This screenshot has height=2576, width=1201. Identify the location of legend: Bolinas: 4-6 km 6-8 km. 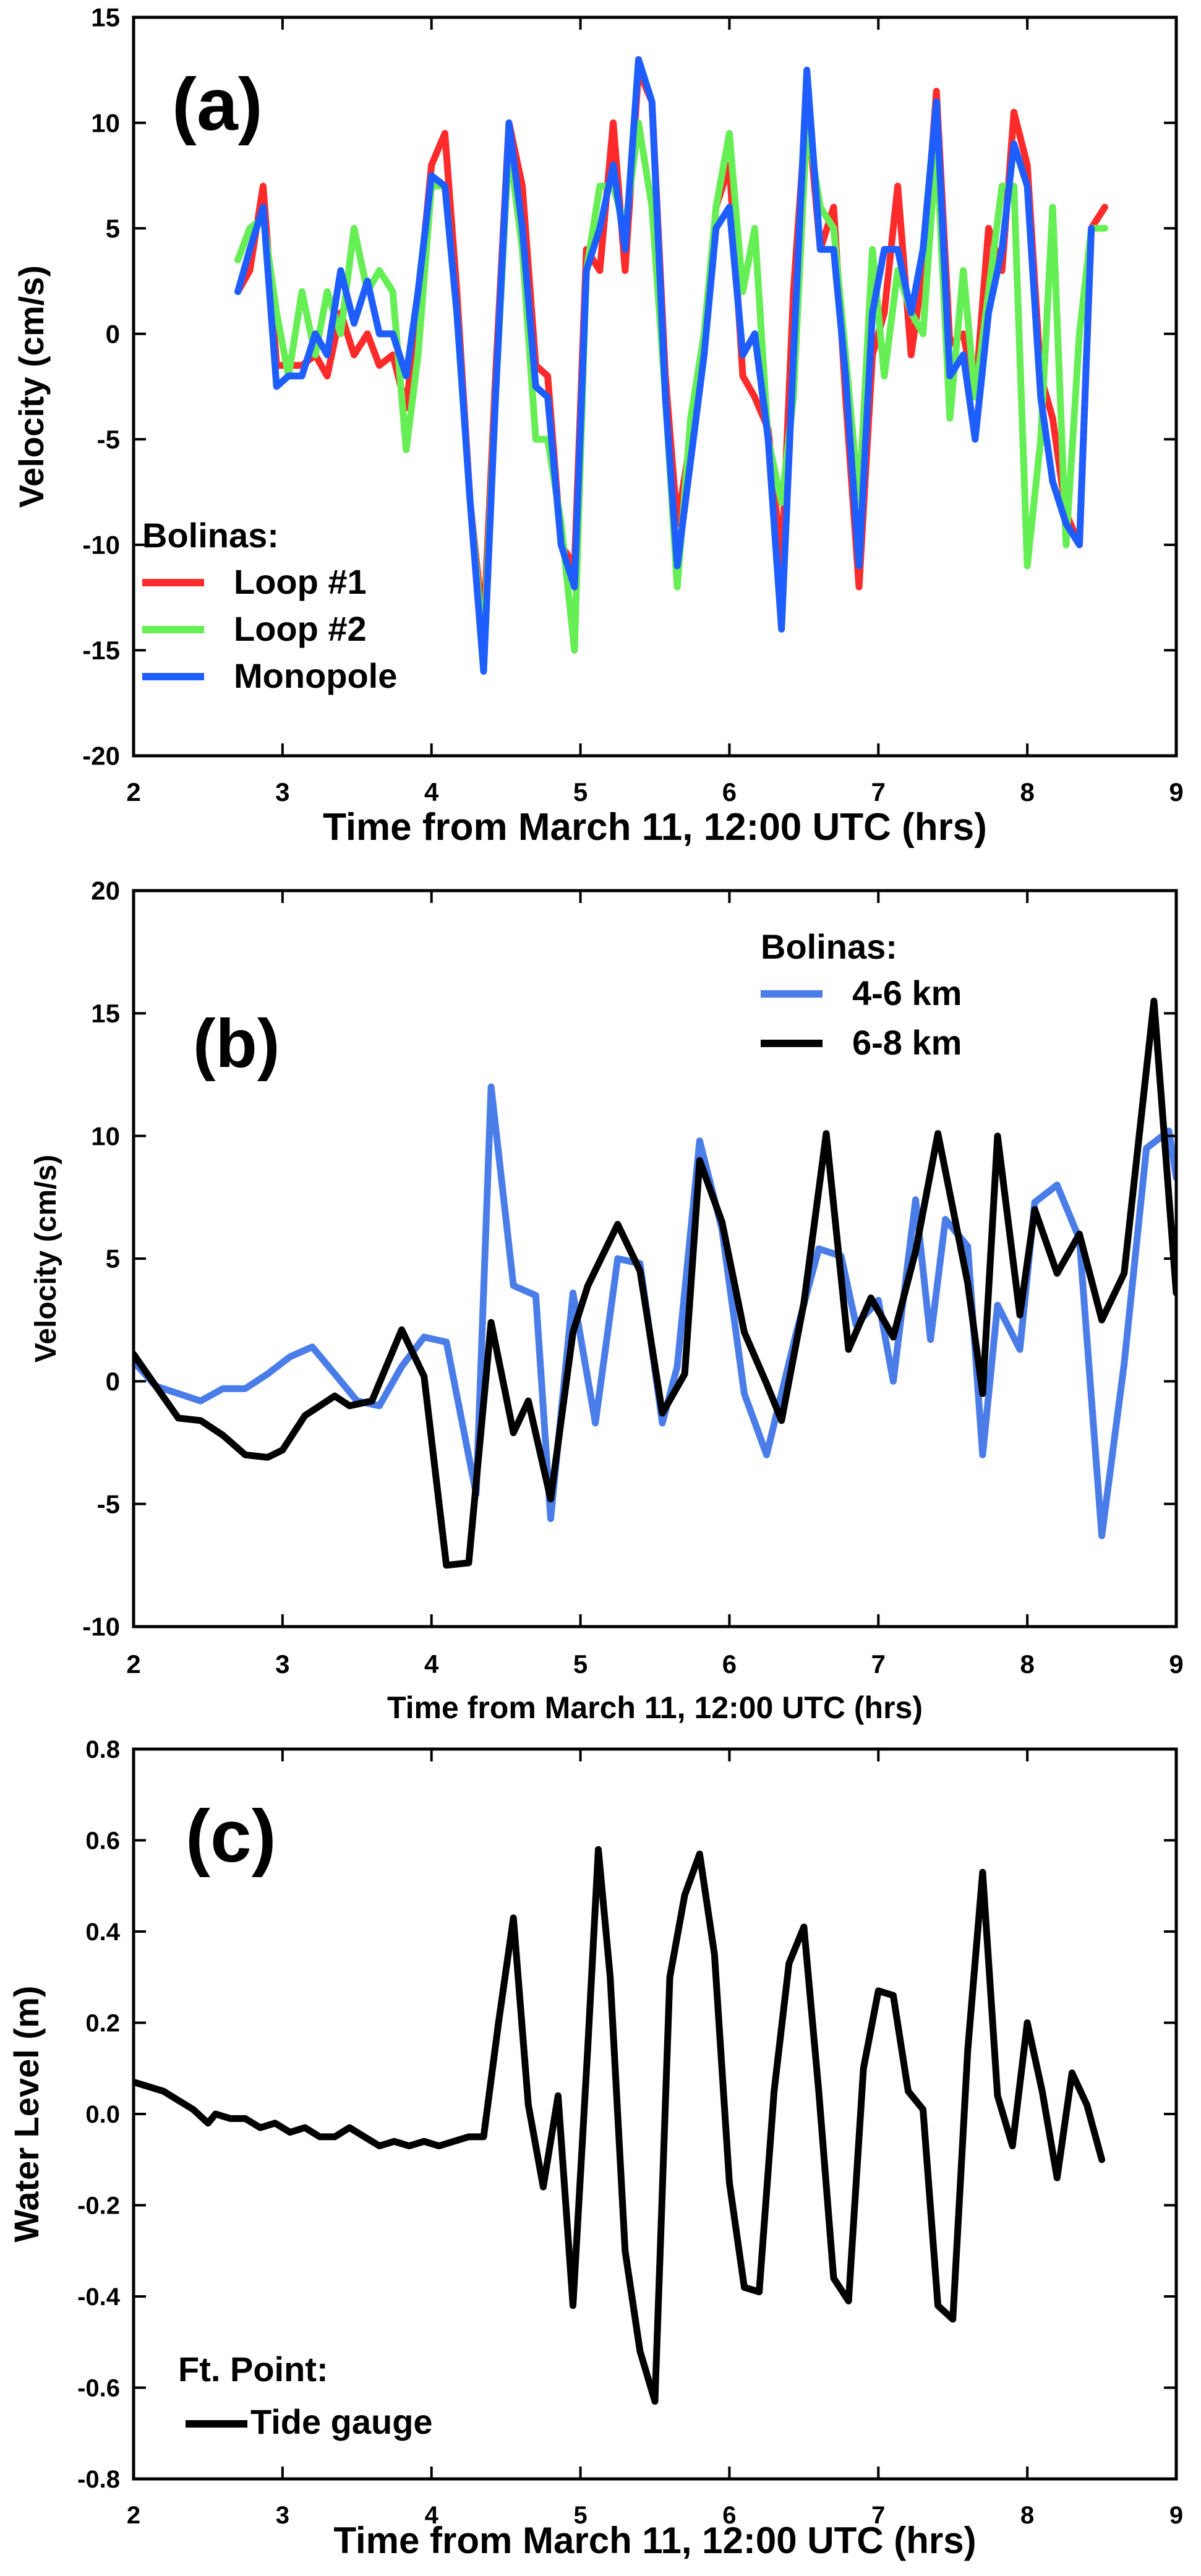
(861, 994).